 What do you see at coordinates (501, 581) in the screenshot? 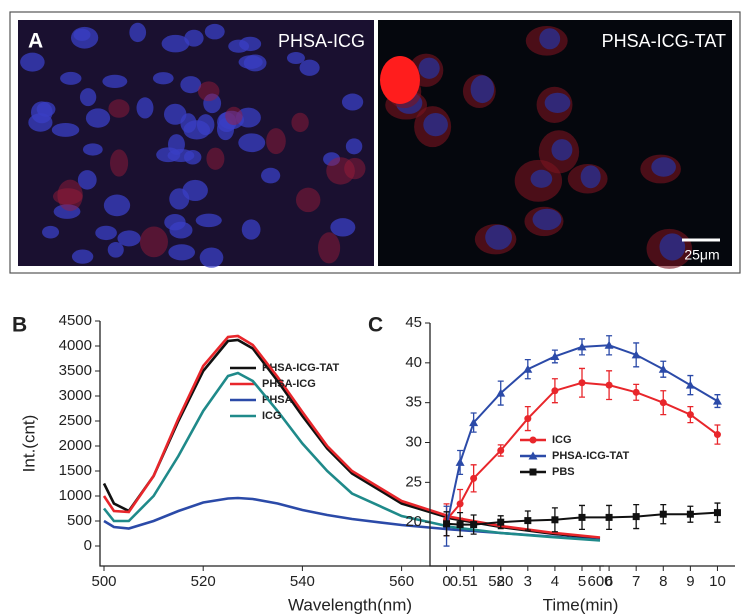
I see `x-tick-label: 2` at bounding box center [501, 581].